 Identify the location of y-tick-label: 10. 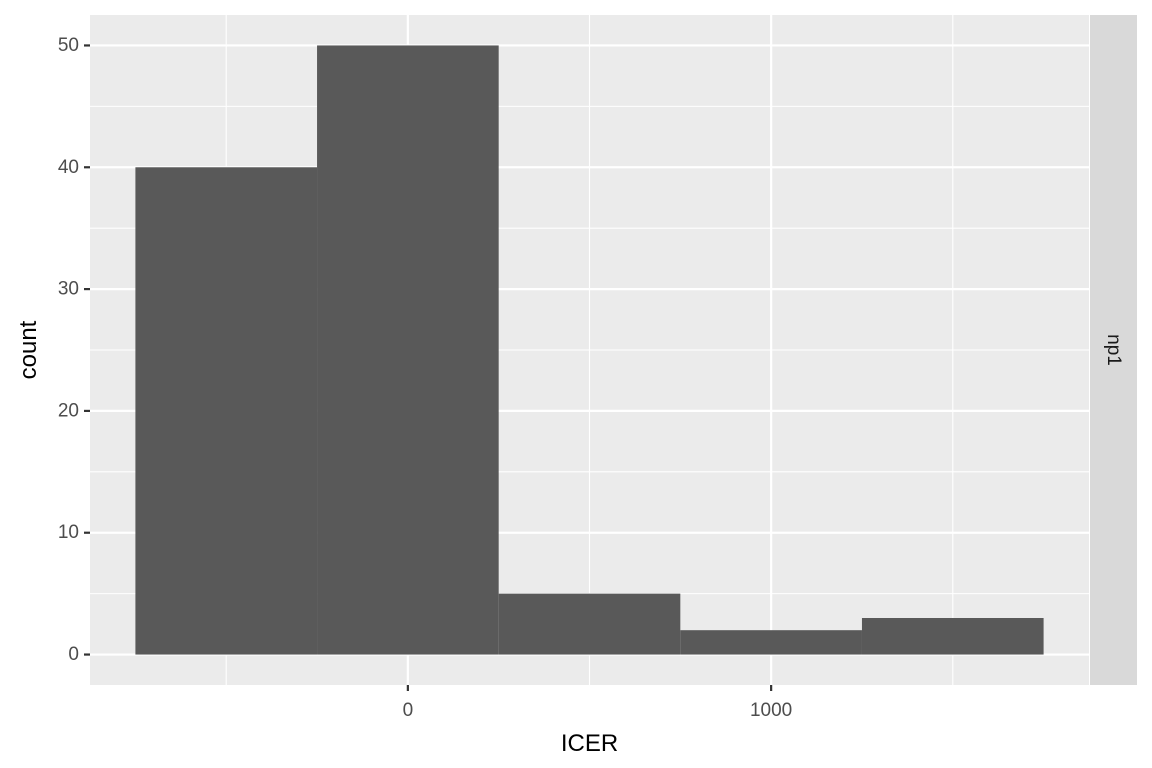
(68, 532).